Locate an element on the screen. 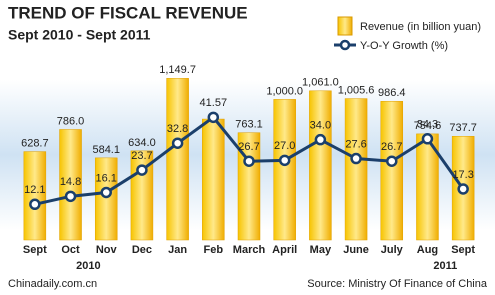  year-label: 2011 is located at coordinates (445, 266).